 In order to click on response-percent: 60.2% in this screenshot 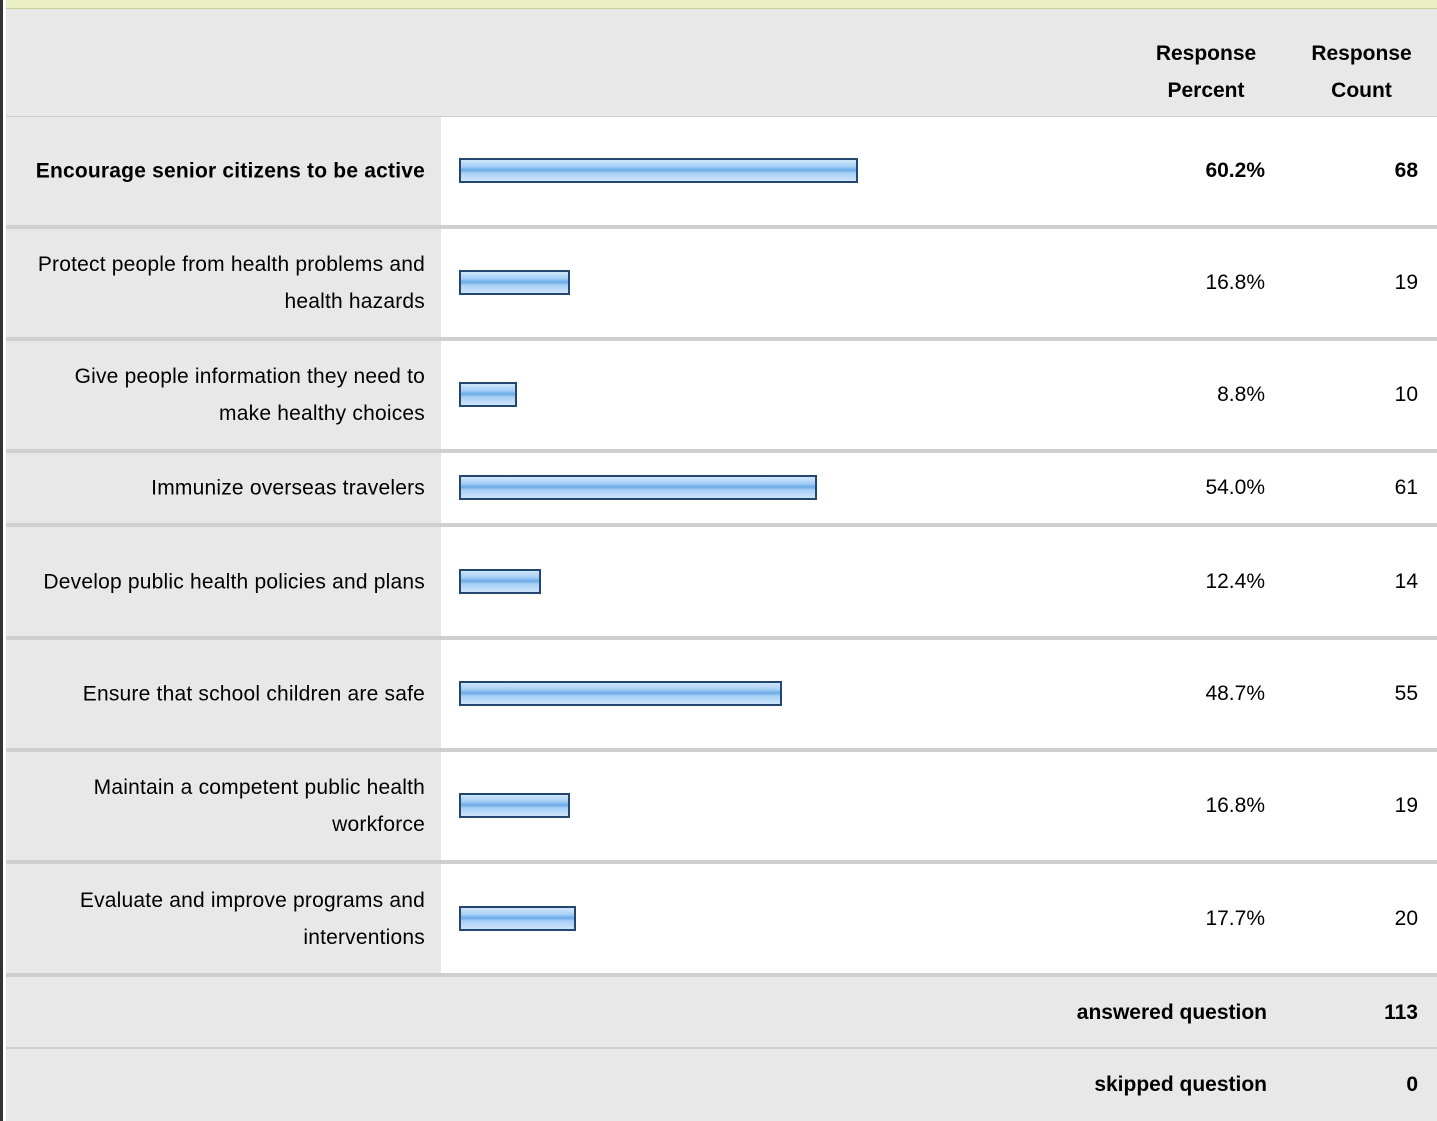, I will do `click(1235, 170)`.